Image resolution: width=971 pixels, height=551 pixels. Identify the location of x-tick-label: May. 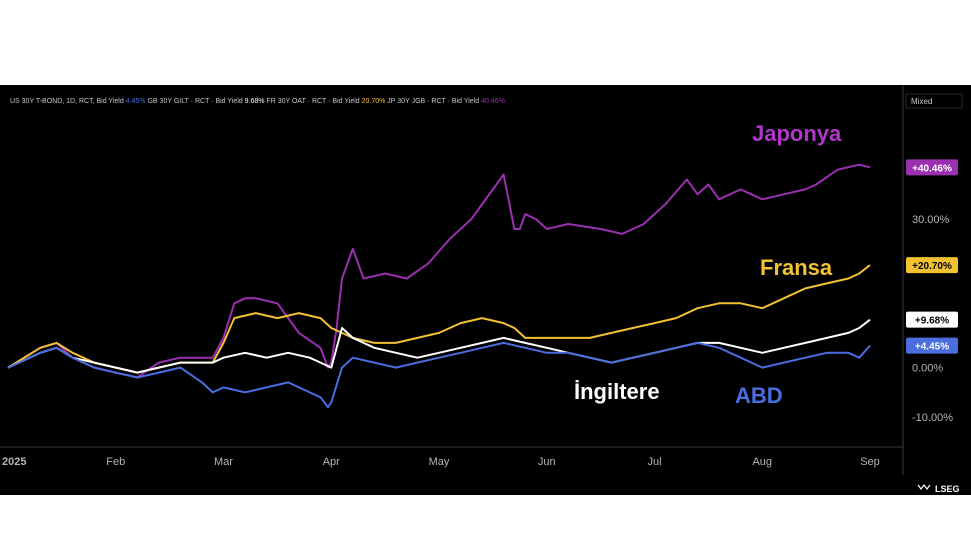
(439, 462).